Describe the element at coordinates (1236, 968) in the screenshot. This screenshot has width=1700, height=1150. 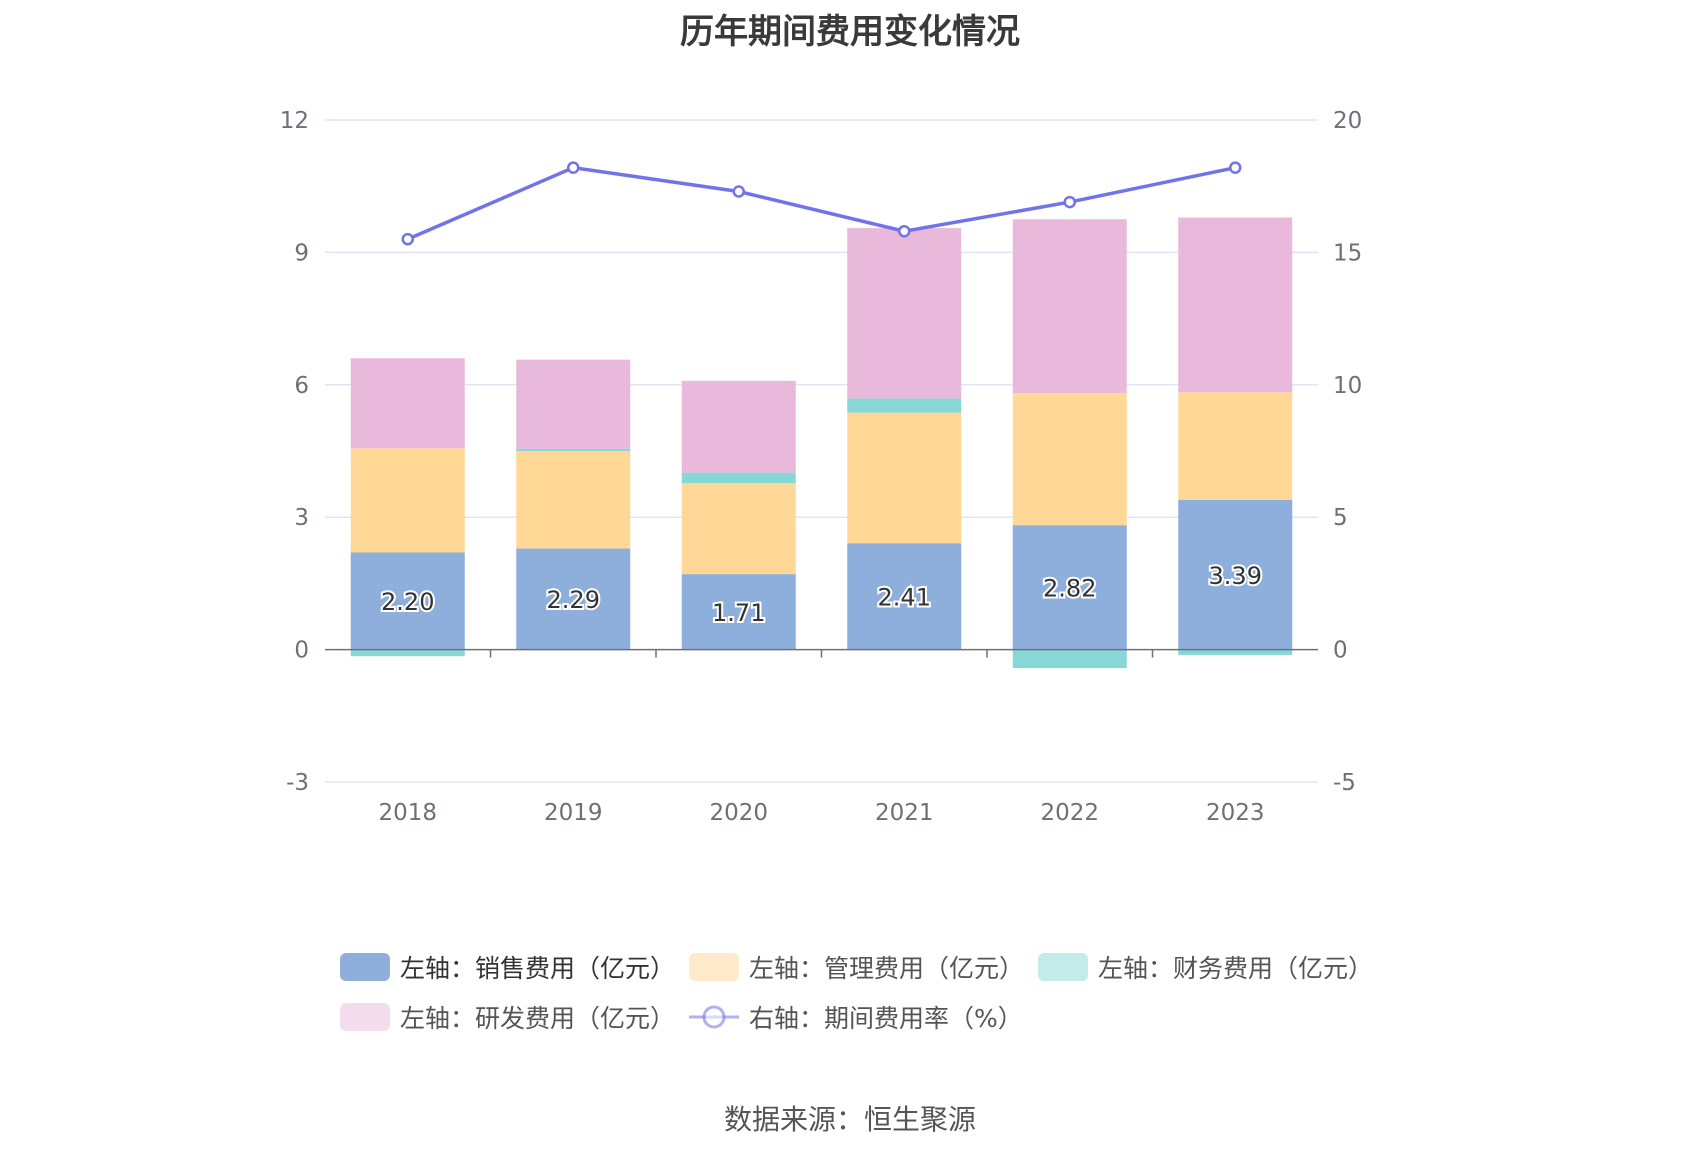
I see `legend-label: 左轴：财务费用（亿元）` at that location.